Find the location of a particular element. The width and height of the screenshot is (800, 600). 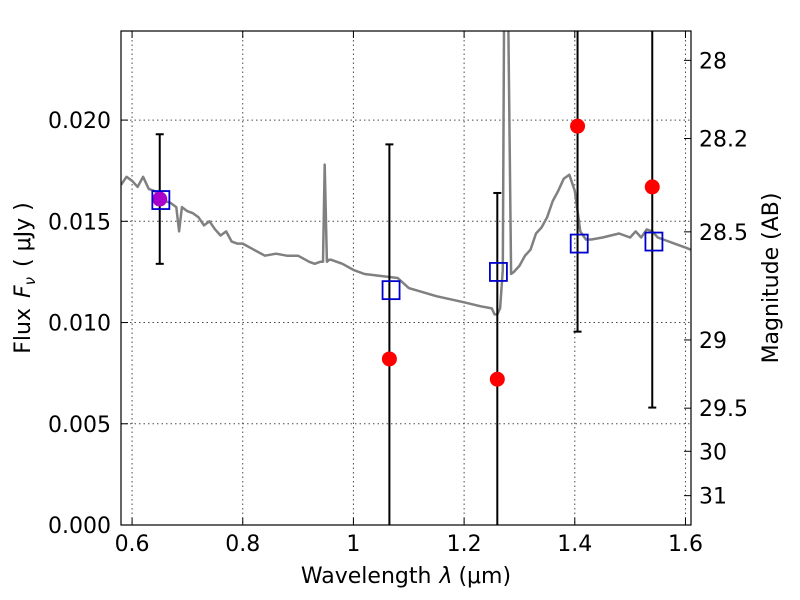

y2-tick-label-2: 28.5 is located at coordinates (723, 233).